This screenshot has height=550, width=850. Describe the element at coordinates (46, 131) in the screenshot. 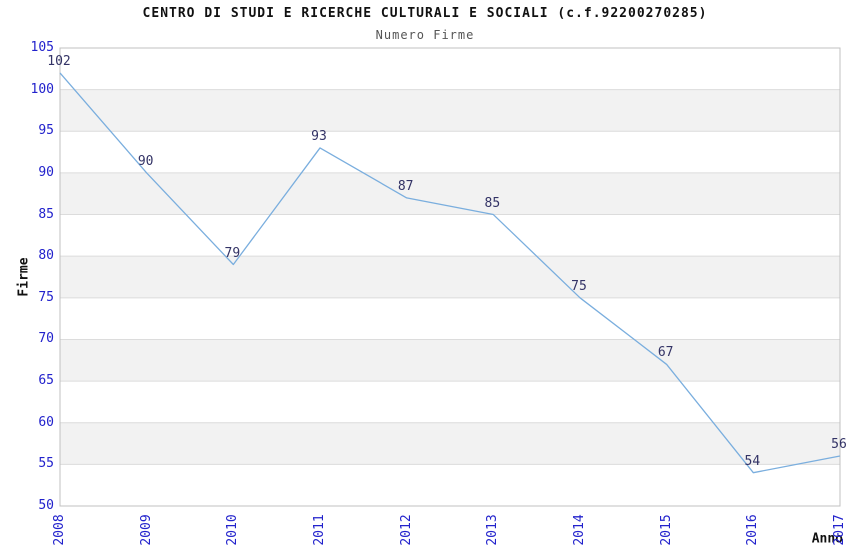

I see `y-tick-label: 95` at that location.